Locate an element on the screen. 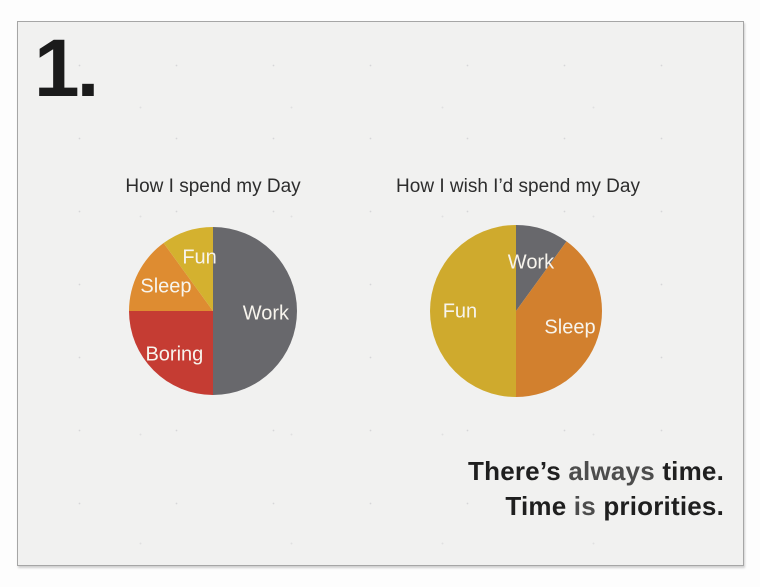 This screenshot has height=587, width=760. quote-line2-post: priorities. is located at coordinates (659, 506).